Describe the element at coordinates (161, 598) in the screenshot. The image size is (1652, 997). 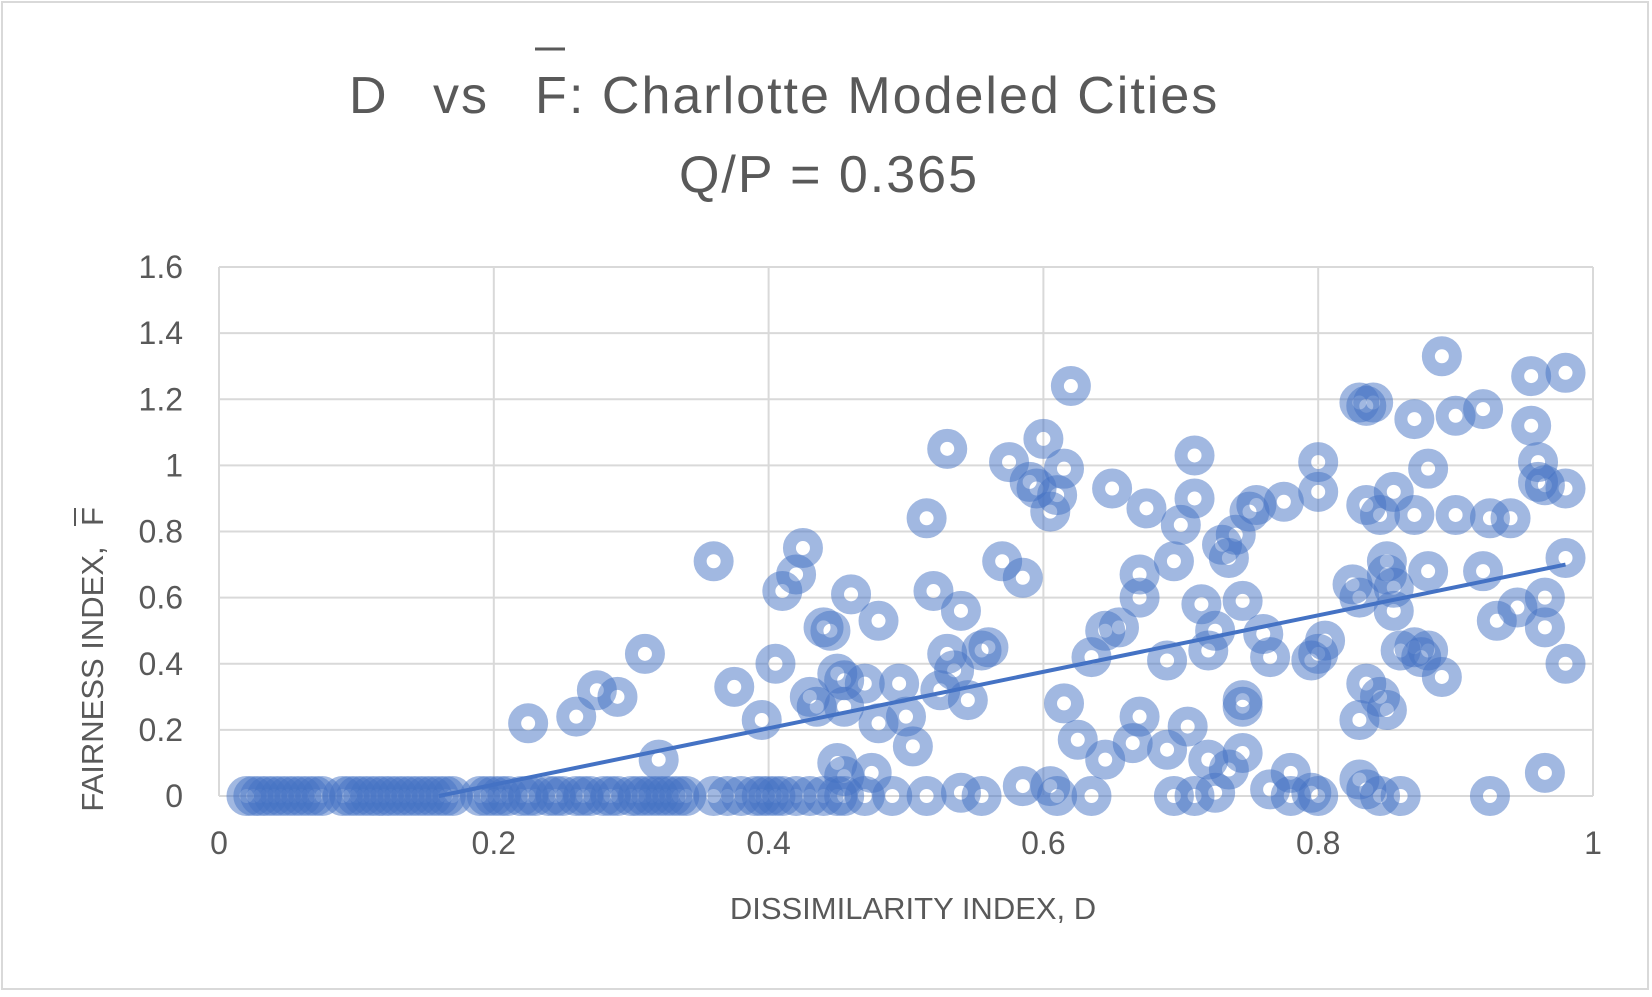
I see `y-tick-label: 0.6` at that location.